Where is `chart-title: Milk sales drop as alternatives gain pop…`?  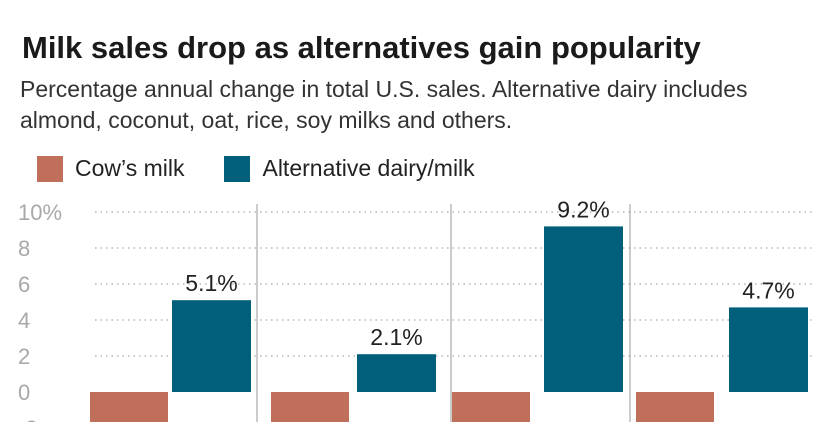 chart-title: Milk sales drop as alternatives gain pop… is located at coordinates (361, 47).